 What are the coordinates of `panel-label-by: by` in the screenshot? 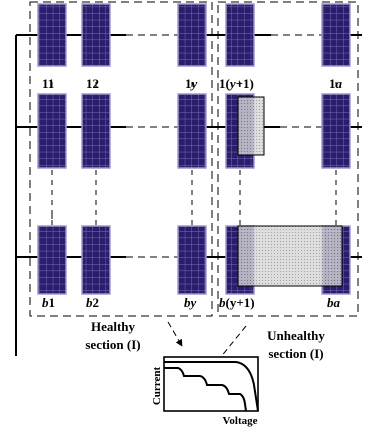 It's located at (190, 302).